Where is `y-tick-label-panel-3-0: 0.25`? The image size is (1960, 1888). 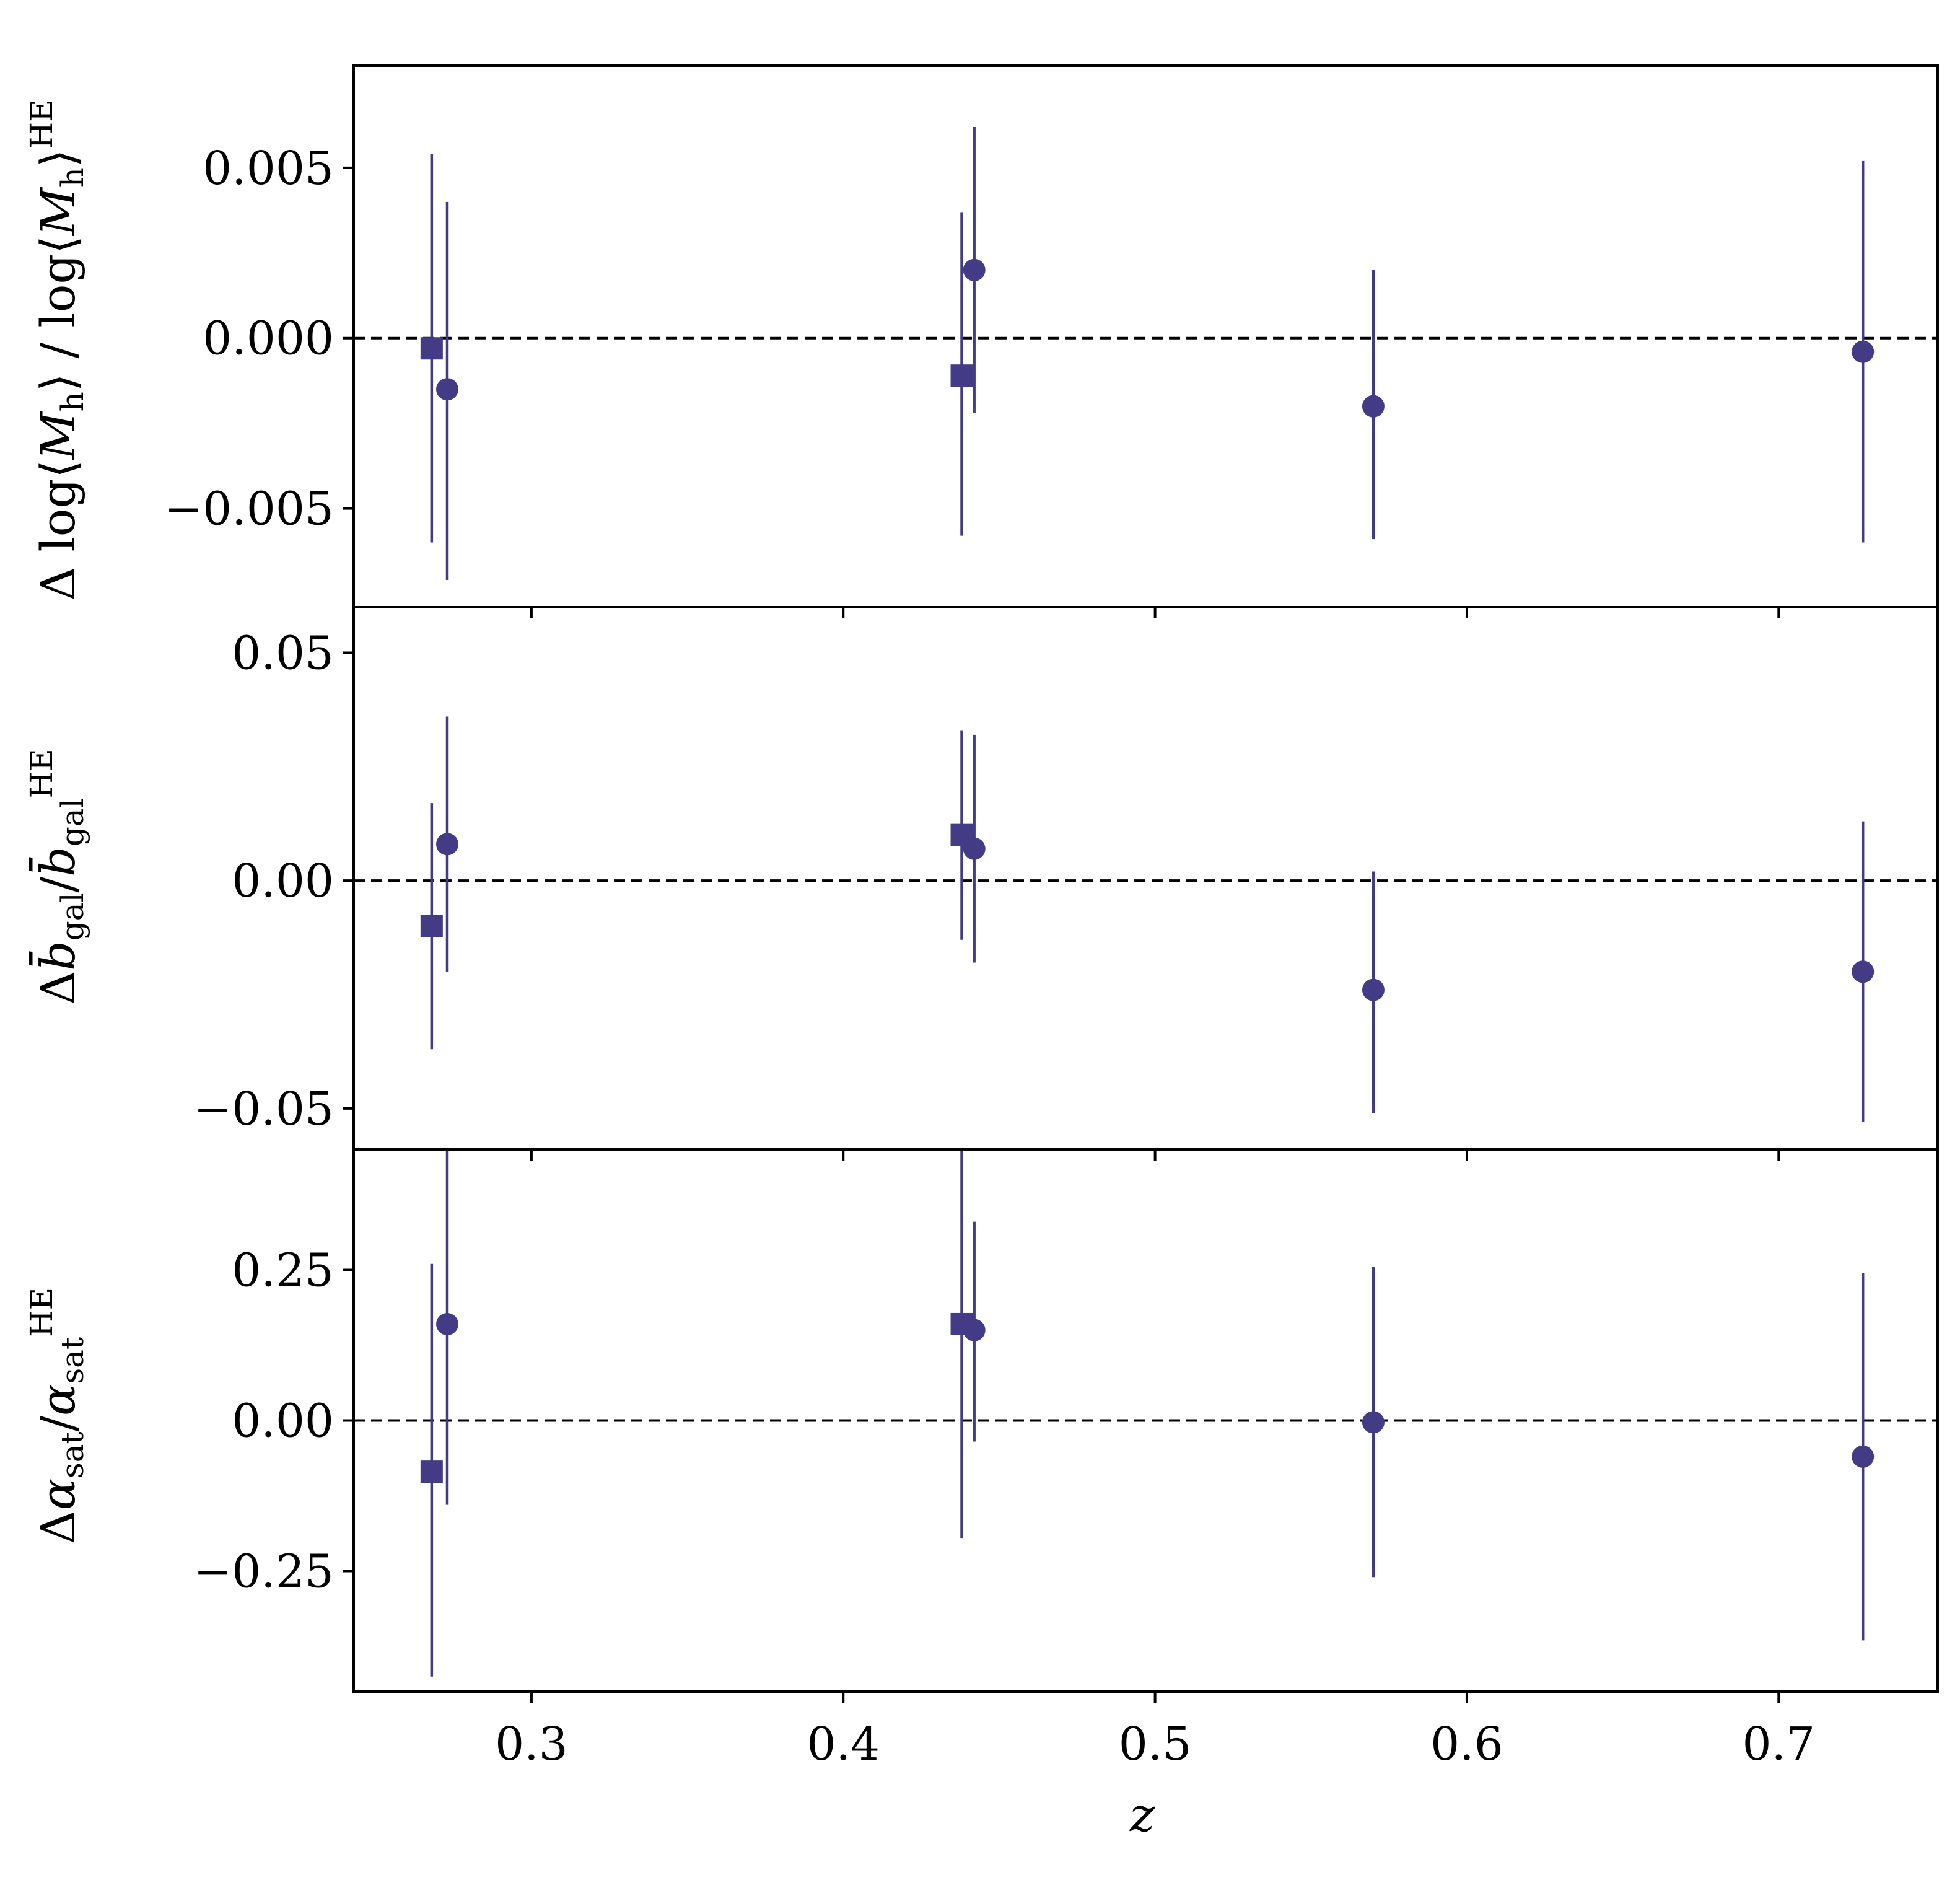
y-tick-label-panel-3-0: 0.25 is located at coordinates (283, 1270).